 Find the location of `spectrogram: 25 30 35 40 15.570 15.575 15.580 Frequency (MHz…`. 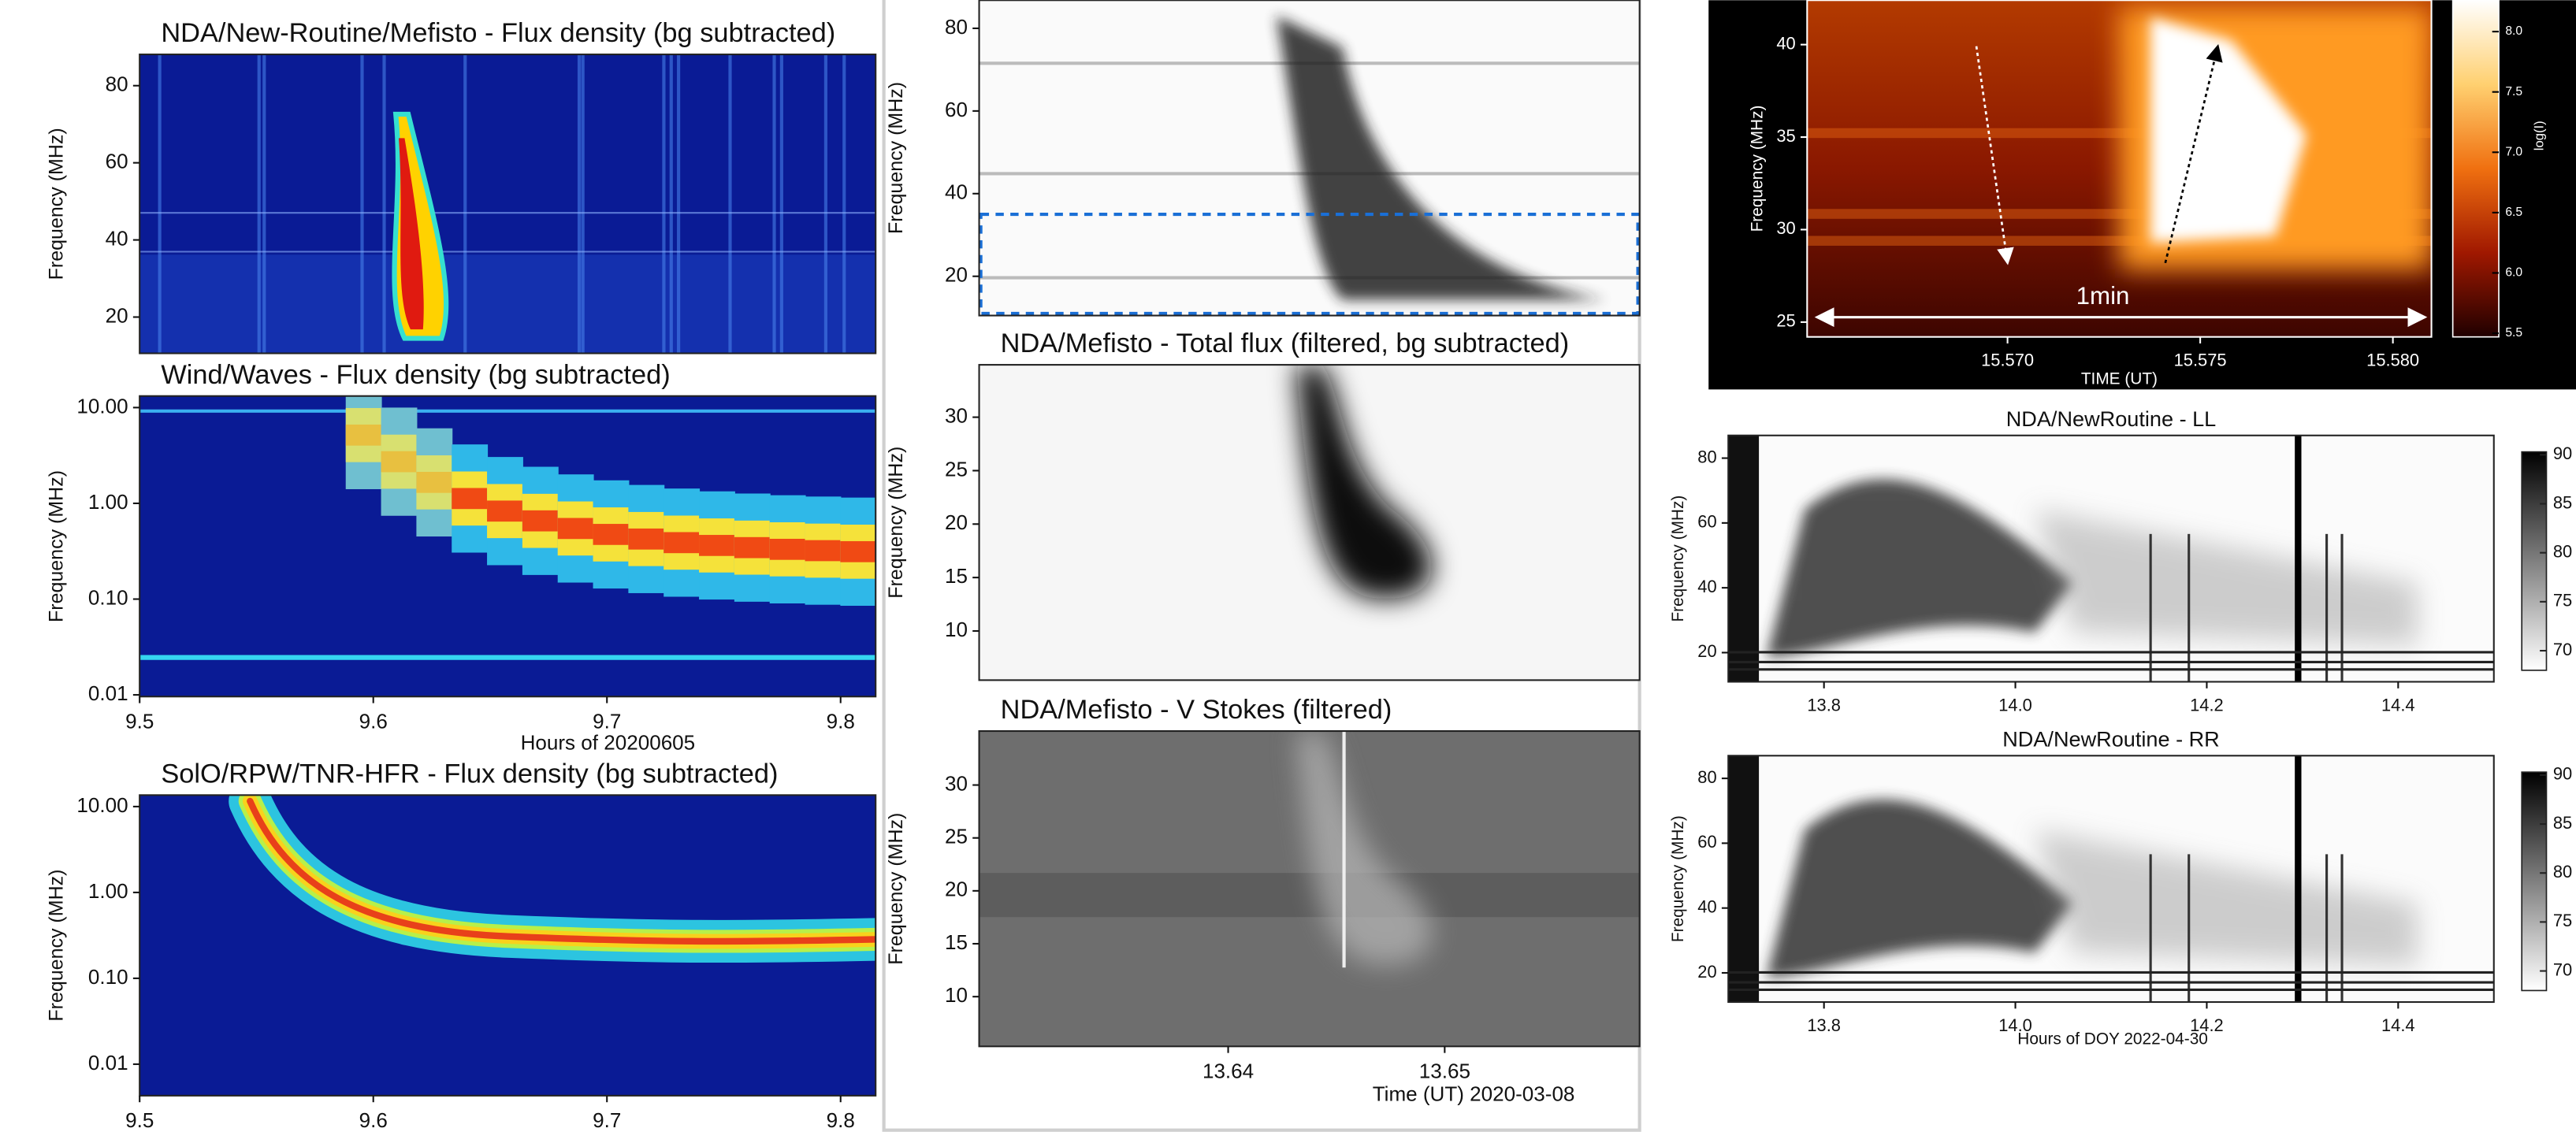

spectrogram: 25 30 35 40 15.570 15.575 15.580 Frequency (MHz… is located at coordinates (2147, 194).